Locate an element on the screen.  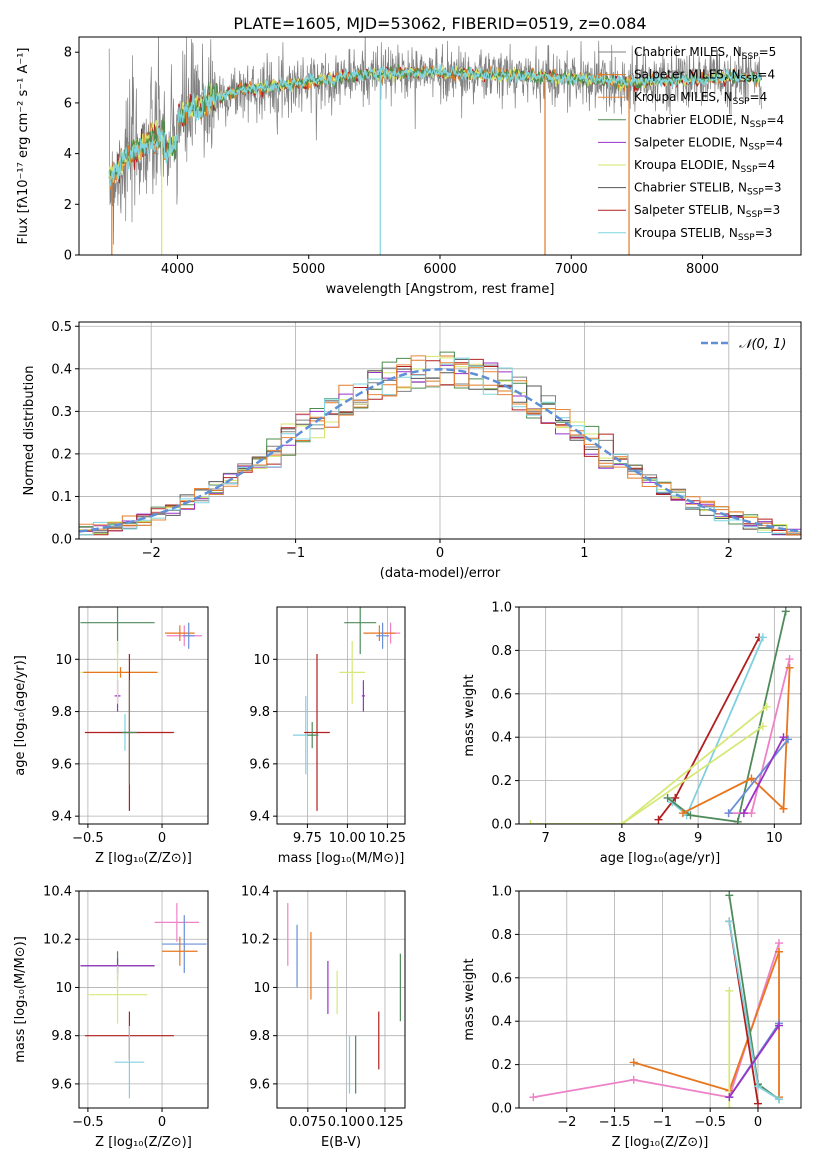
legend-label: 𝒩(0, 1) is located at coordinates (762, 344).